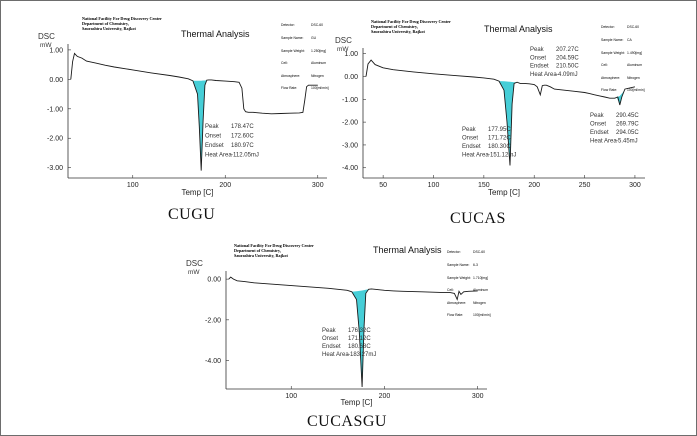 The image size is (697, 436). Describe the element at coordinates (599, 133) in the screenshot. I see `peak-annotation-right-label: Endset` at that location.